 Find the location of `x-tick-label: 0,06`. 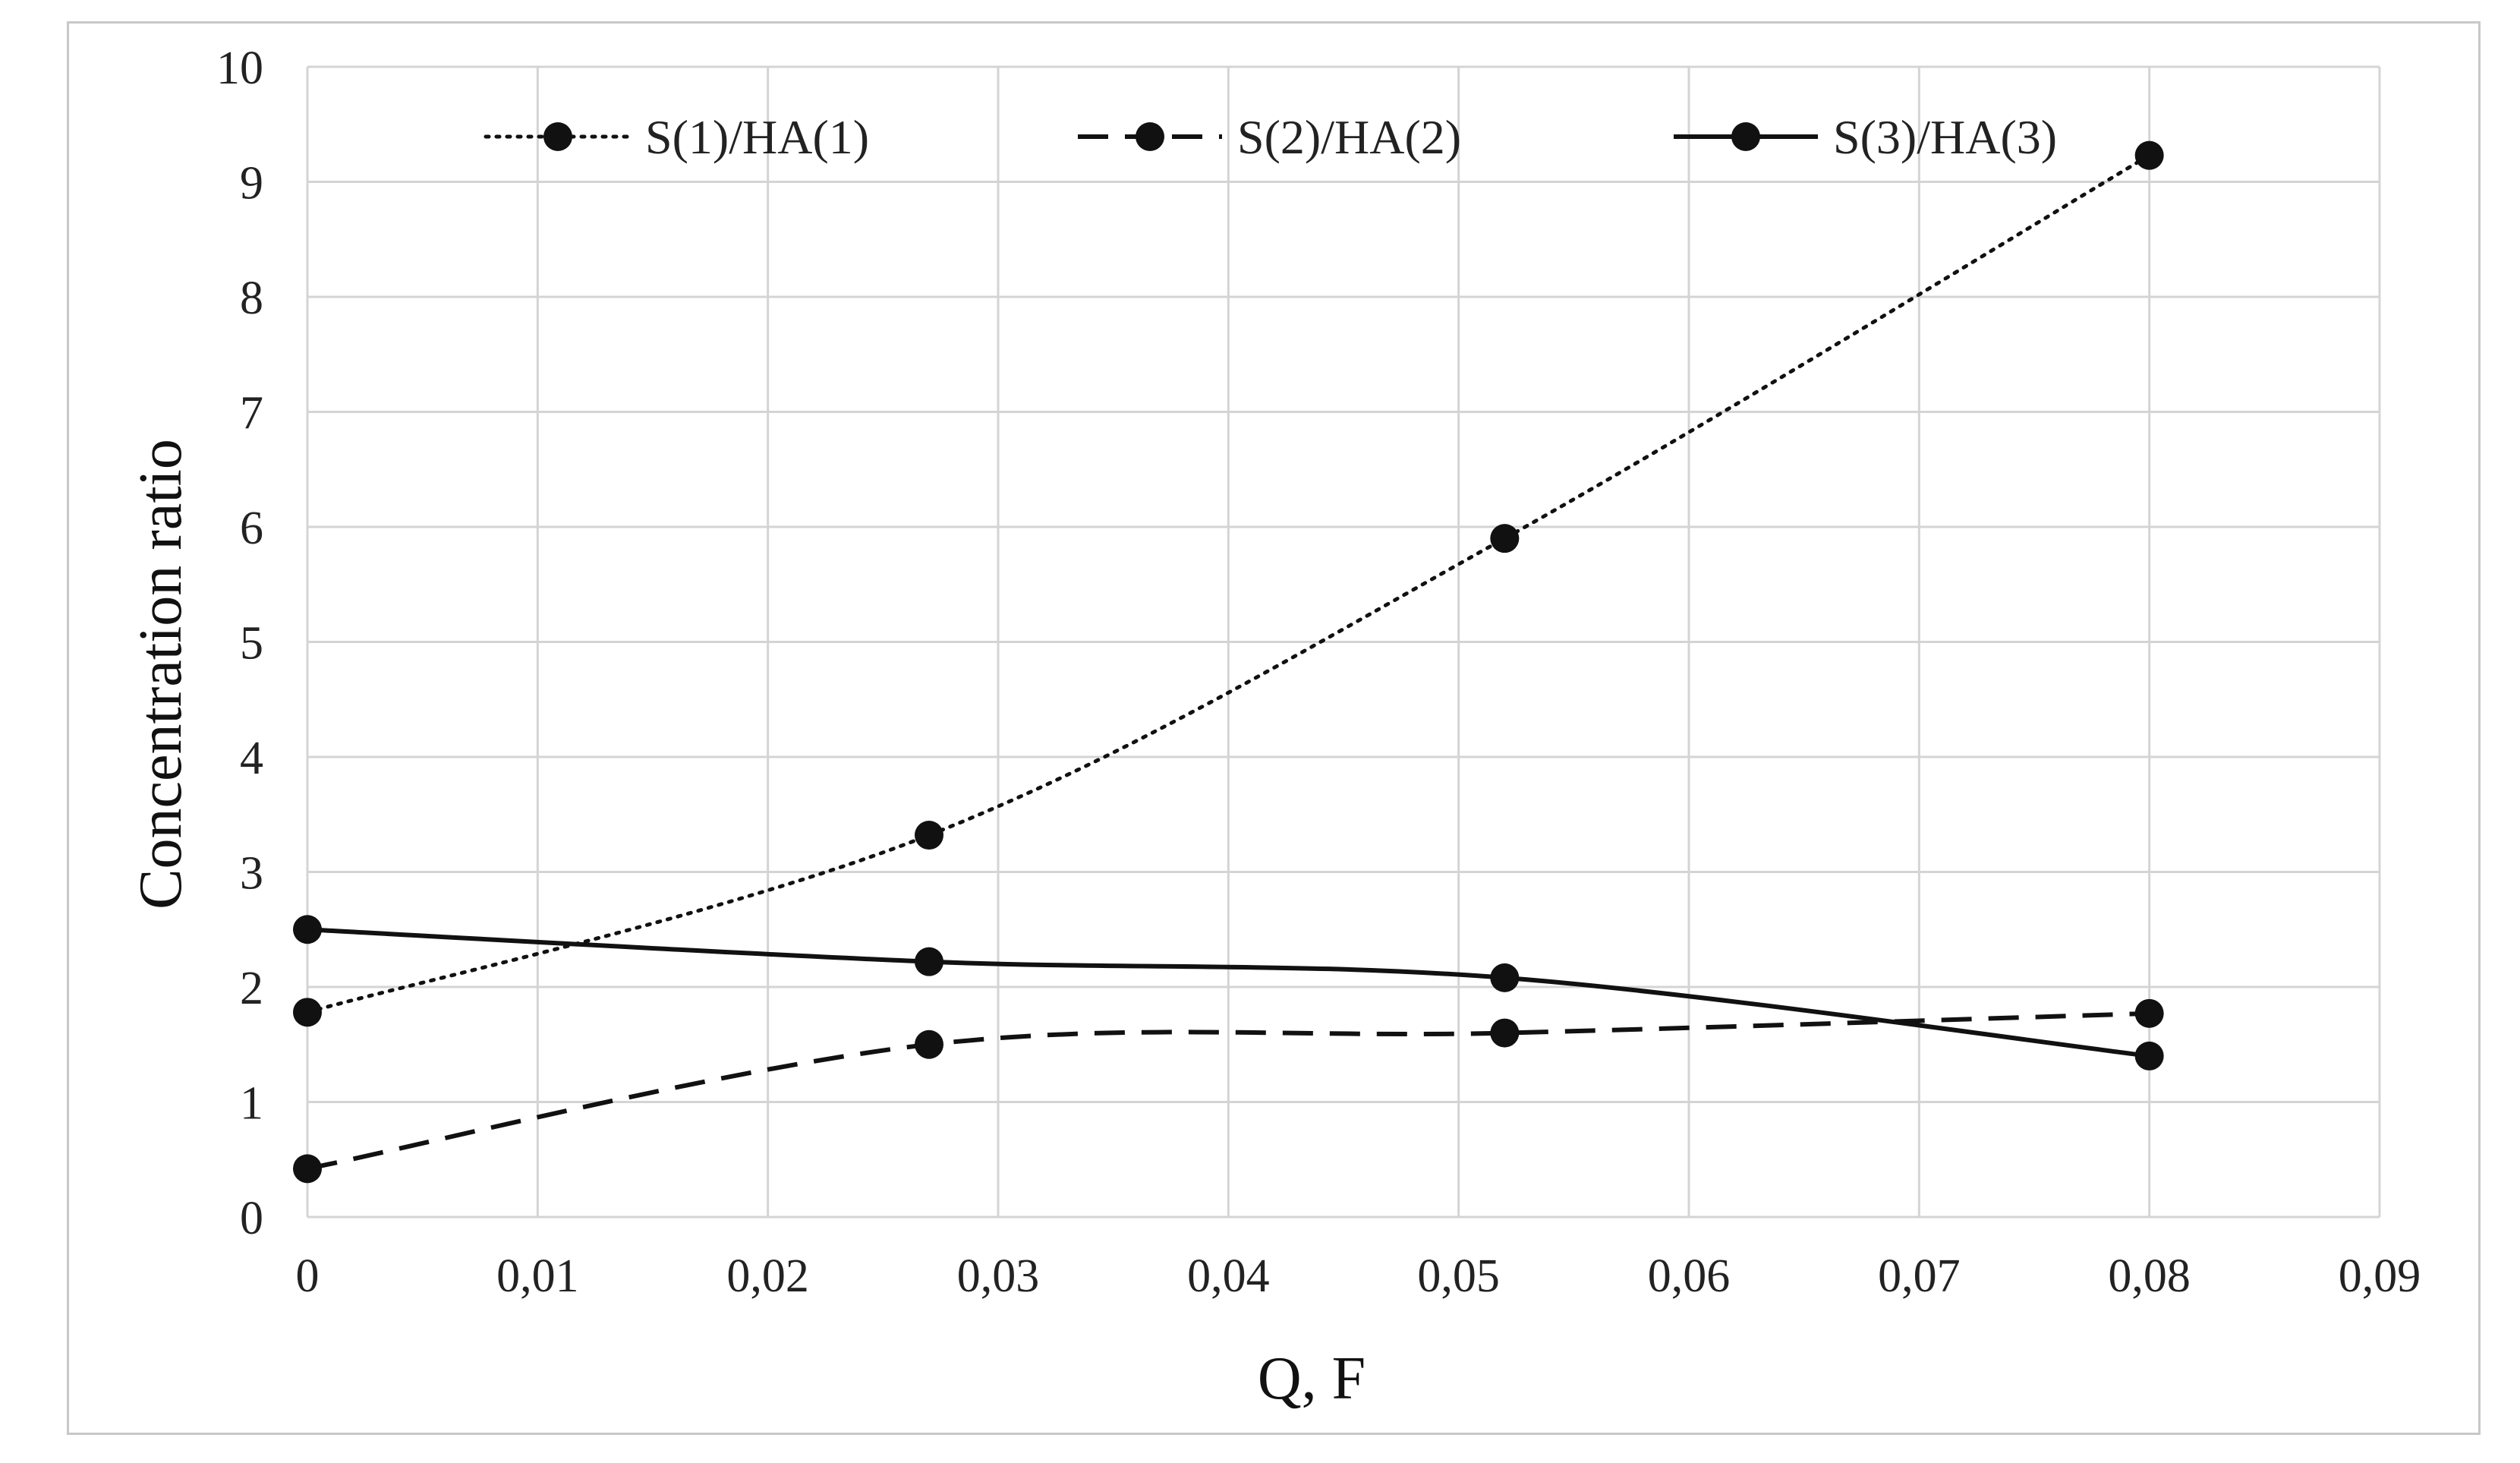

x-tick-label: 0,06 is located at coordinates (1689, 1276).